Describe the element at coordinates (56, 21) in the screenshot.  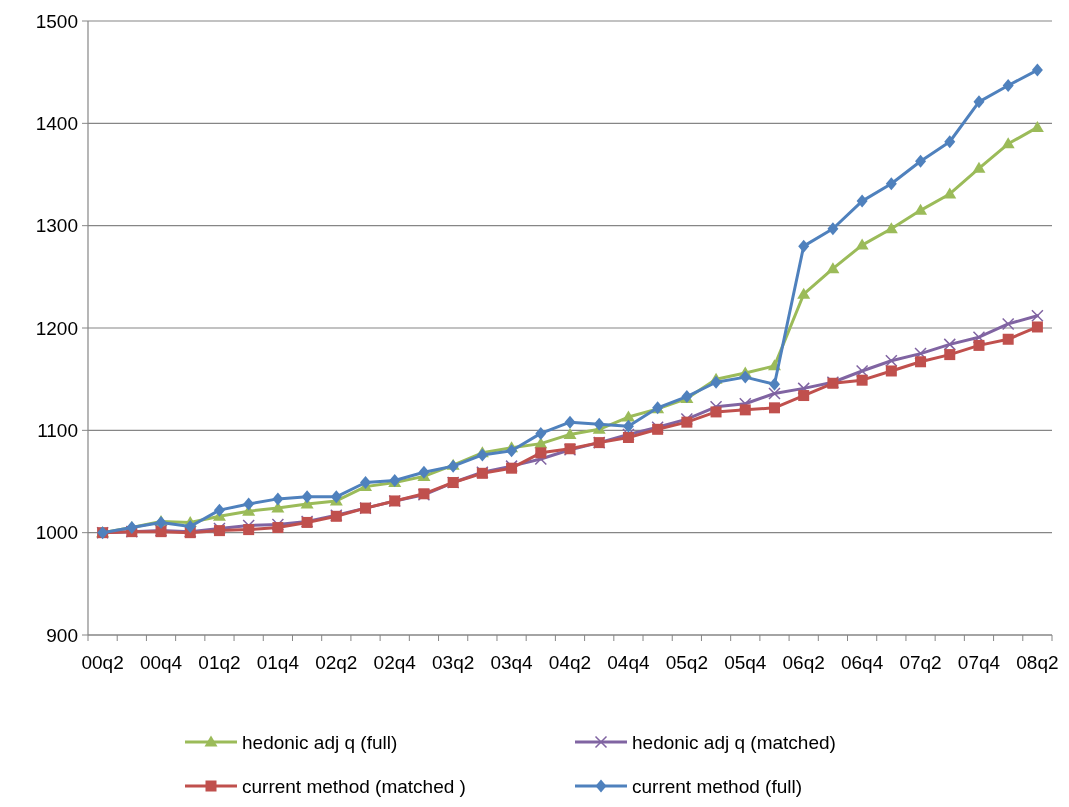
I see `y-tick-label: 1500` at that location.